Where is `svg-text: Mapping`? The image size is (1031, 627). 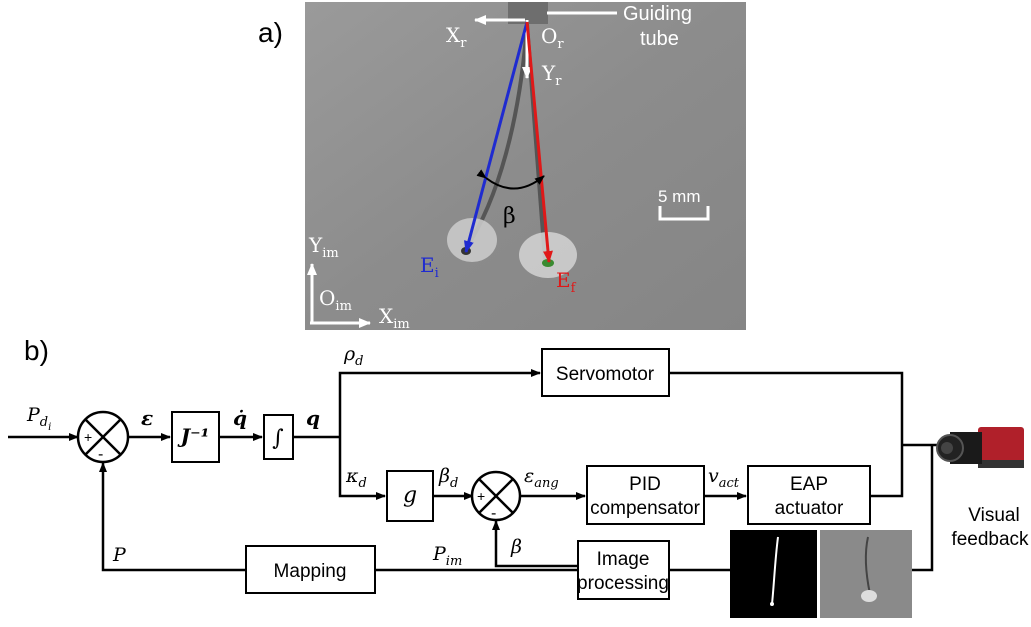 svg-text: Mapping is located at coordinates (310, 571).